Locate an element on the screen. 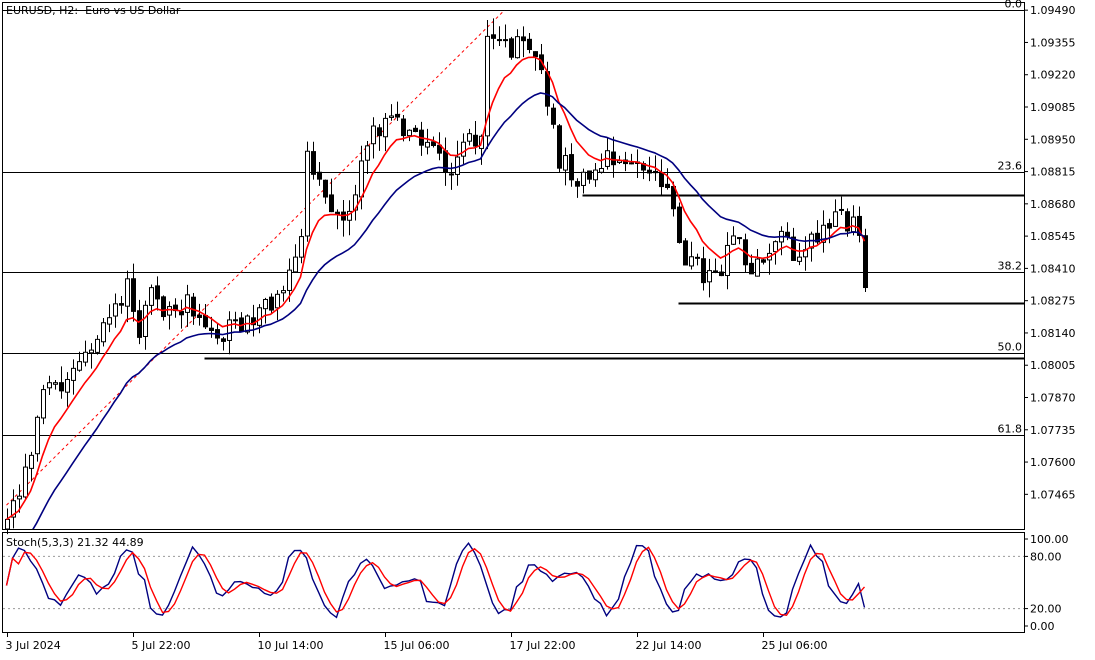 This screenshot has width=1095, height=660. fib-label-4: 61.8 is located at coordinates (1010, 429).